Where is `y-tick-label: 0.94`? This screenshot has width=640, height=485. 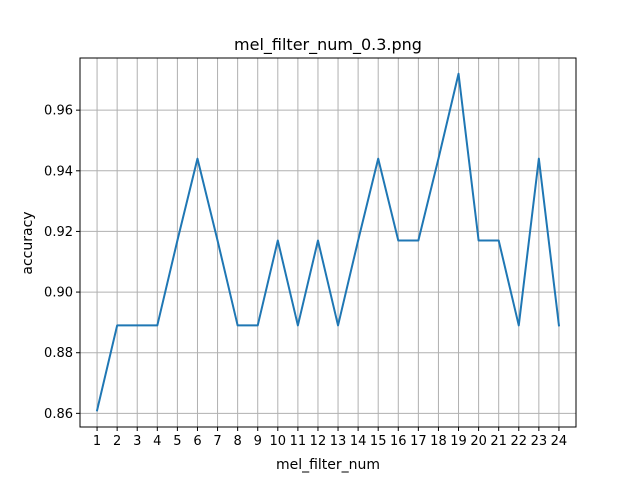 y-tick-label: 0.94 is located at coordinates (58, 171).